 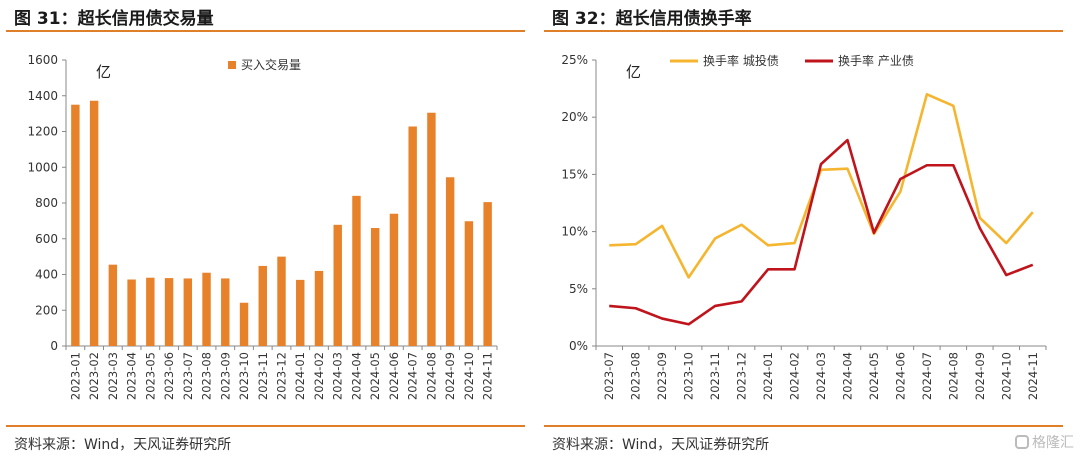 I want to click on right-top-rule, so click(x=803, y=31).